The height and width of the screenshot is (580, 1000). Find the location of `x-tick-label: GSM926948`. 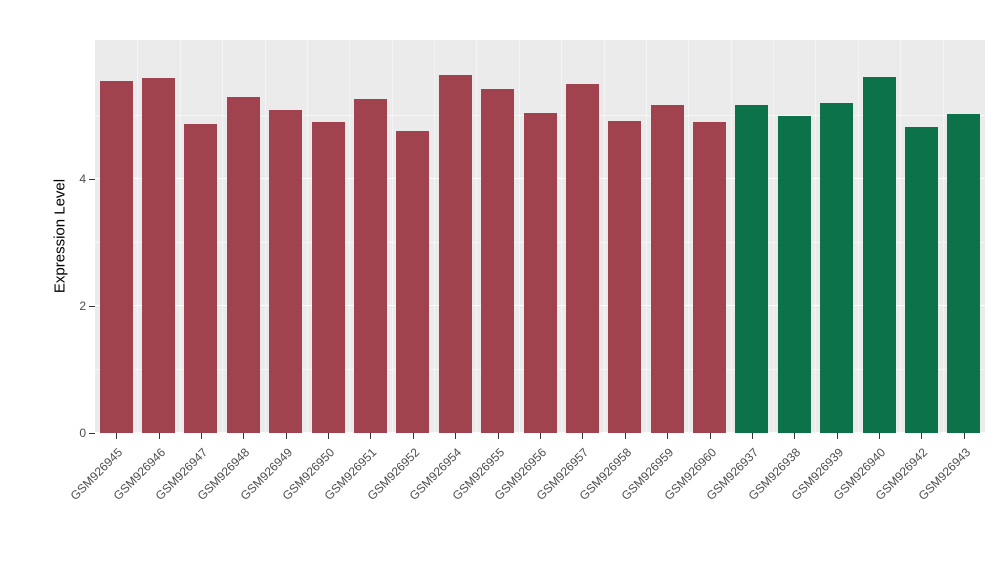

x-tick-label: GSM926948 is located at coordinates (223, 474).